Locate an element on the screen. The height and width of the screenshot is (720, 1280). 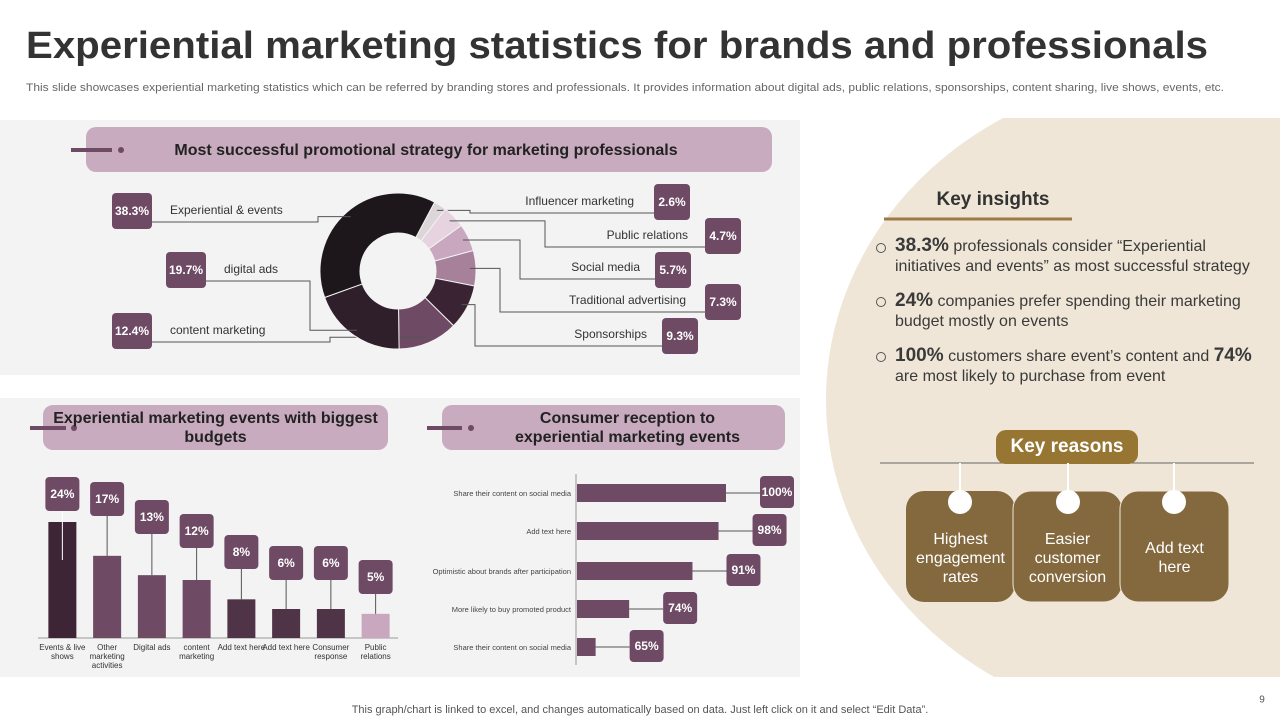
insight-value: 24% is located at coordinates (914, 300).